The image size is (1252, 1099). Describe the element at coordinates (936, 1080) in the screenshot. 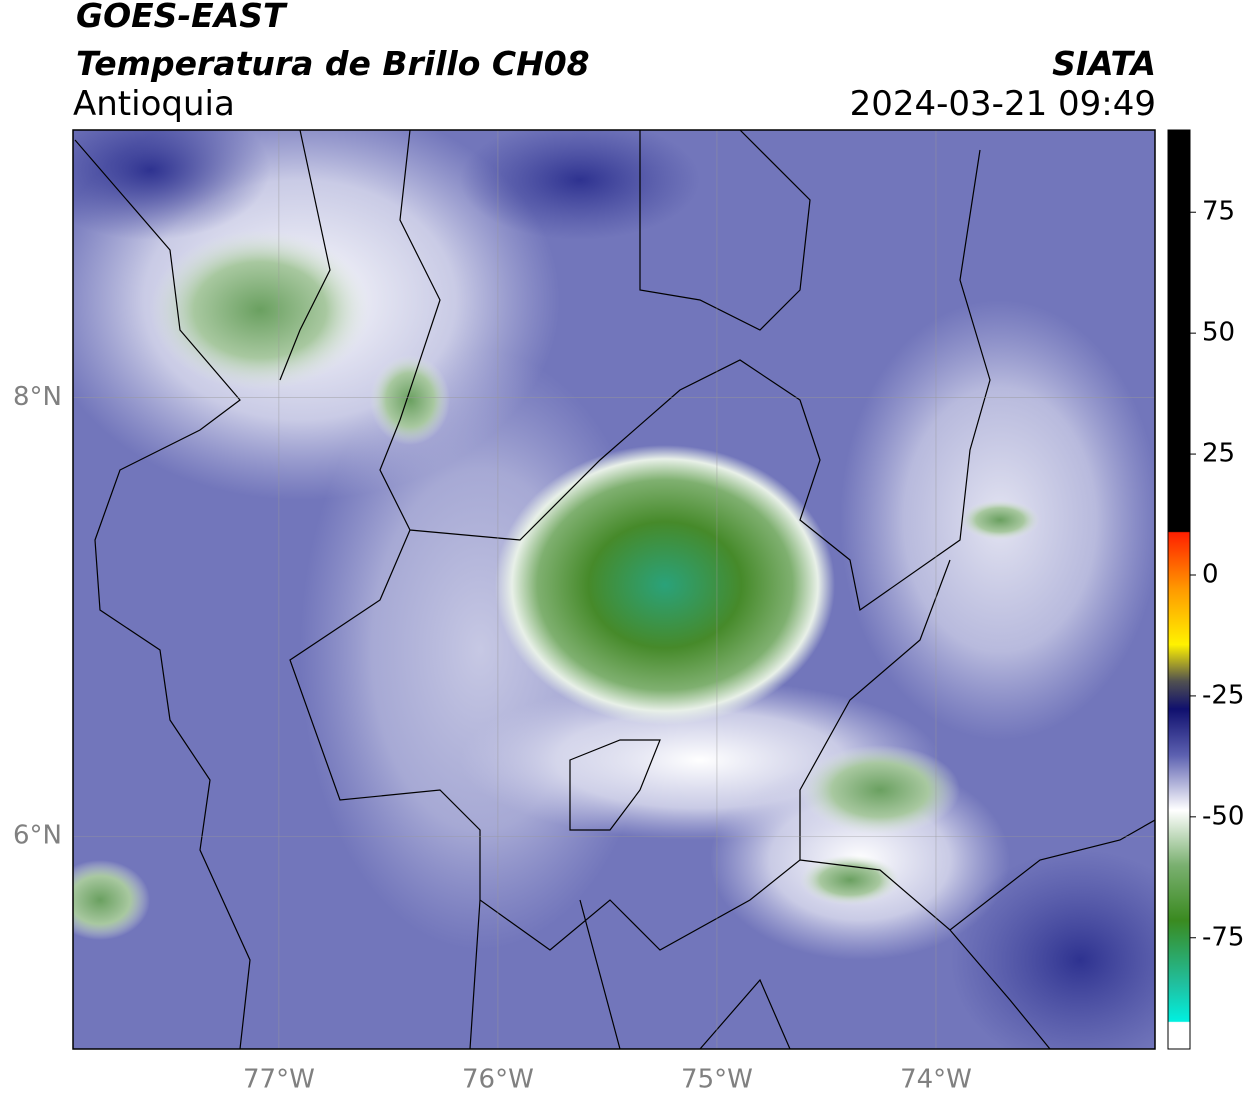

I see `lon-tick-label: 74°W` at that location.